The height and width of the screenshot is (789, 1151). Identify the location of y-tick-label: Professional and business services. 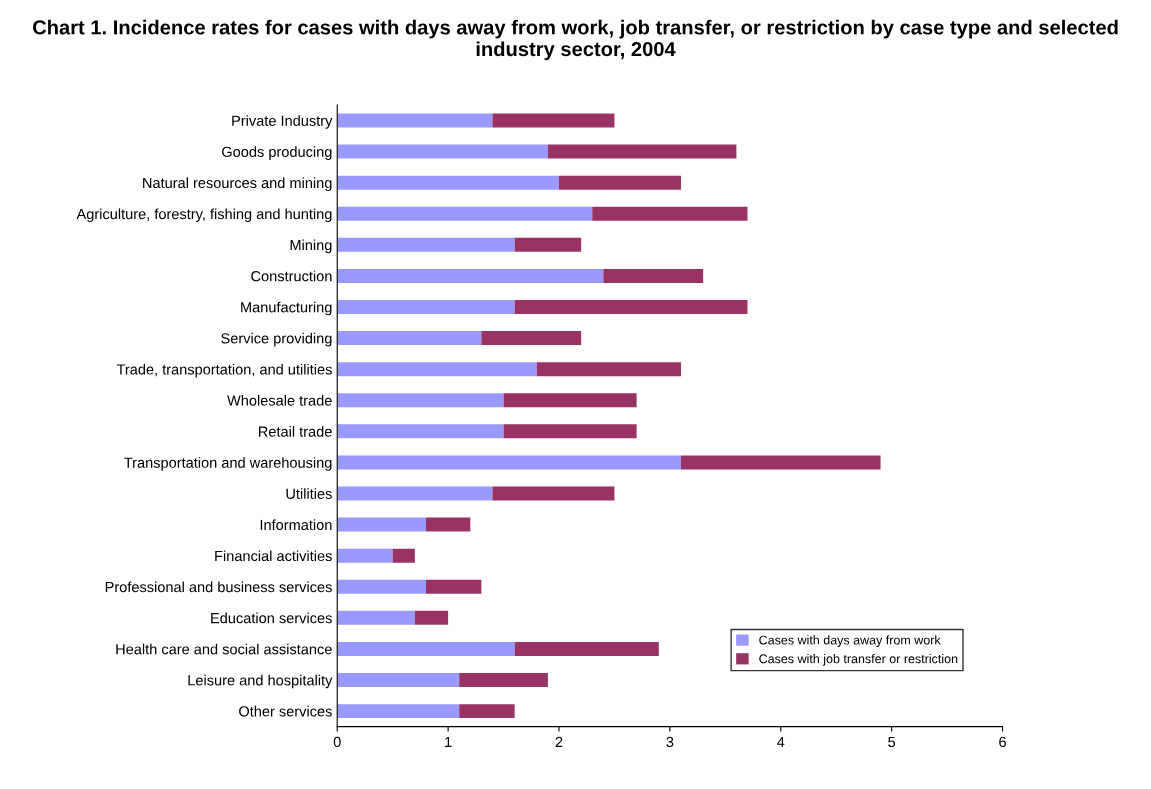
(218, 587).